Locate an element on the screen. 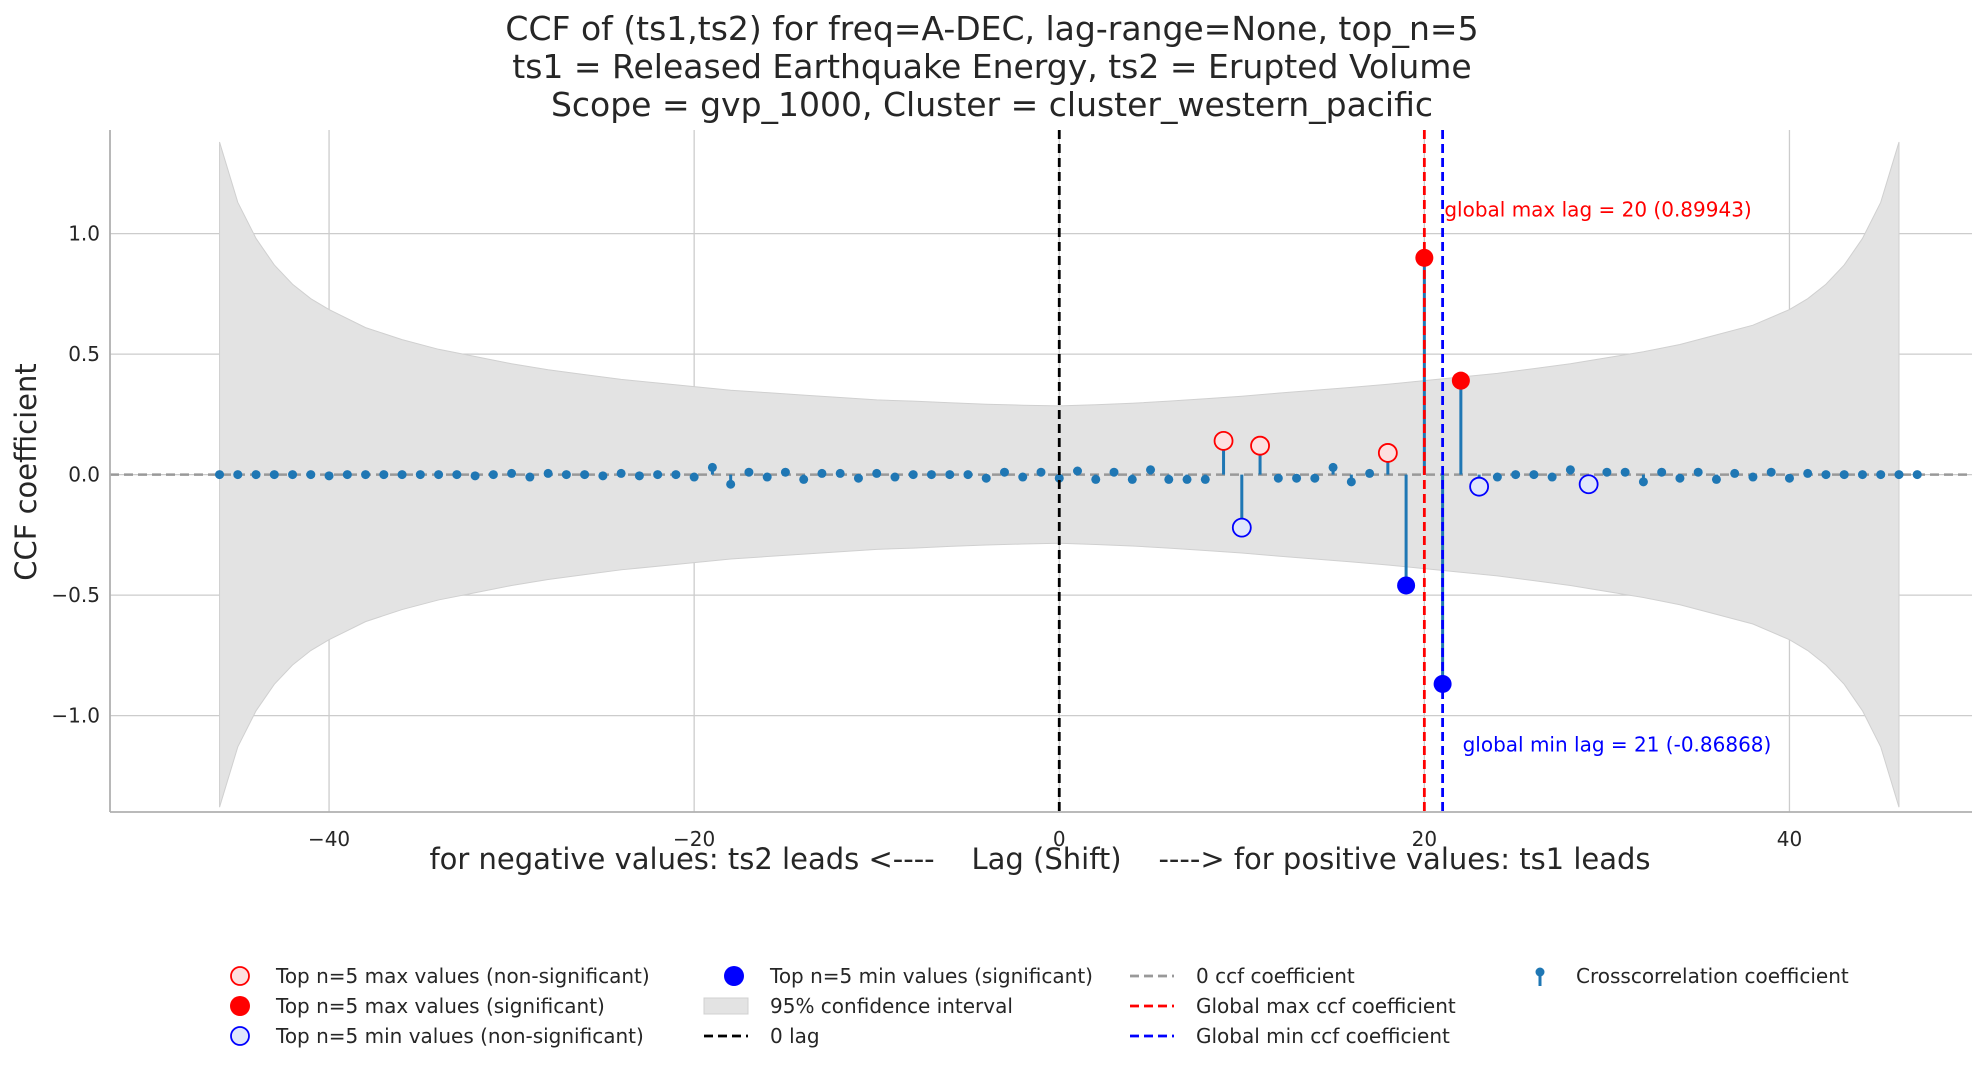 Image resolution: width=1984 pixels, height=1069 pixels. y-tick-label: −0.5 is located at coordinates (75, 595).